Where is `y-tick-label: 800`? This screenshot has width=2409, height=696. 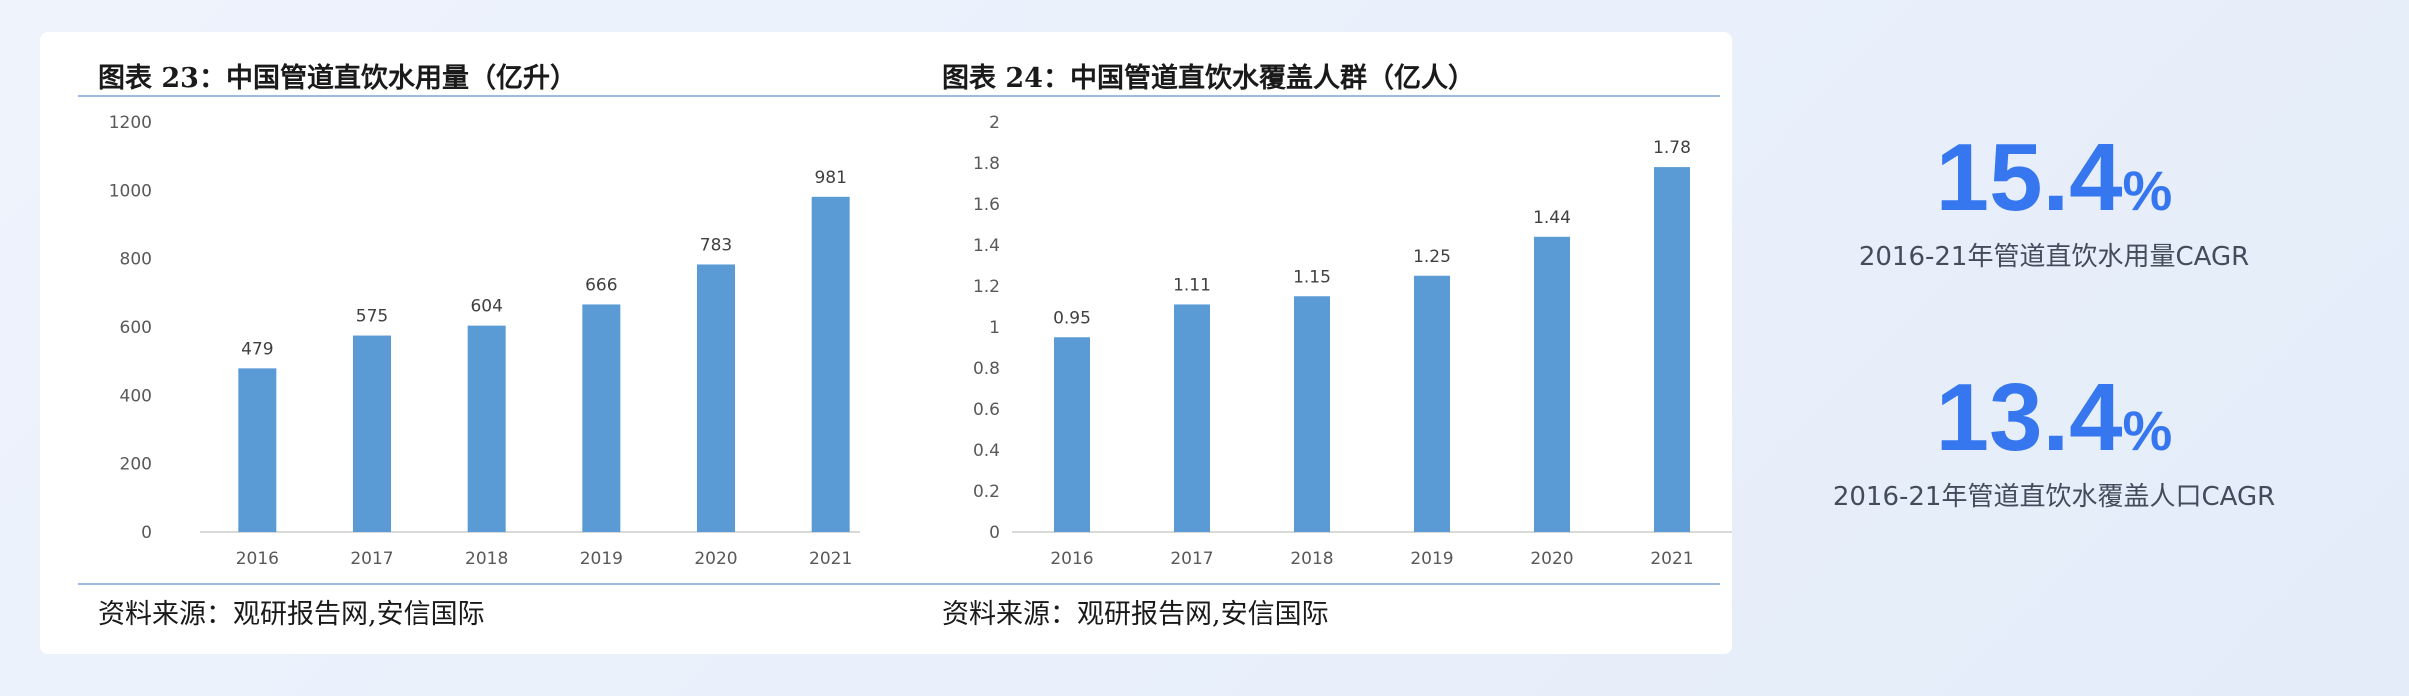
y-tick-label: 800 is located at coordinates (136, 260).